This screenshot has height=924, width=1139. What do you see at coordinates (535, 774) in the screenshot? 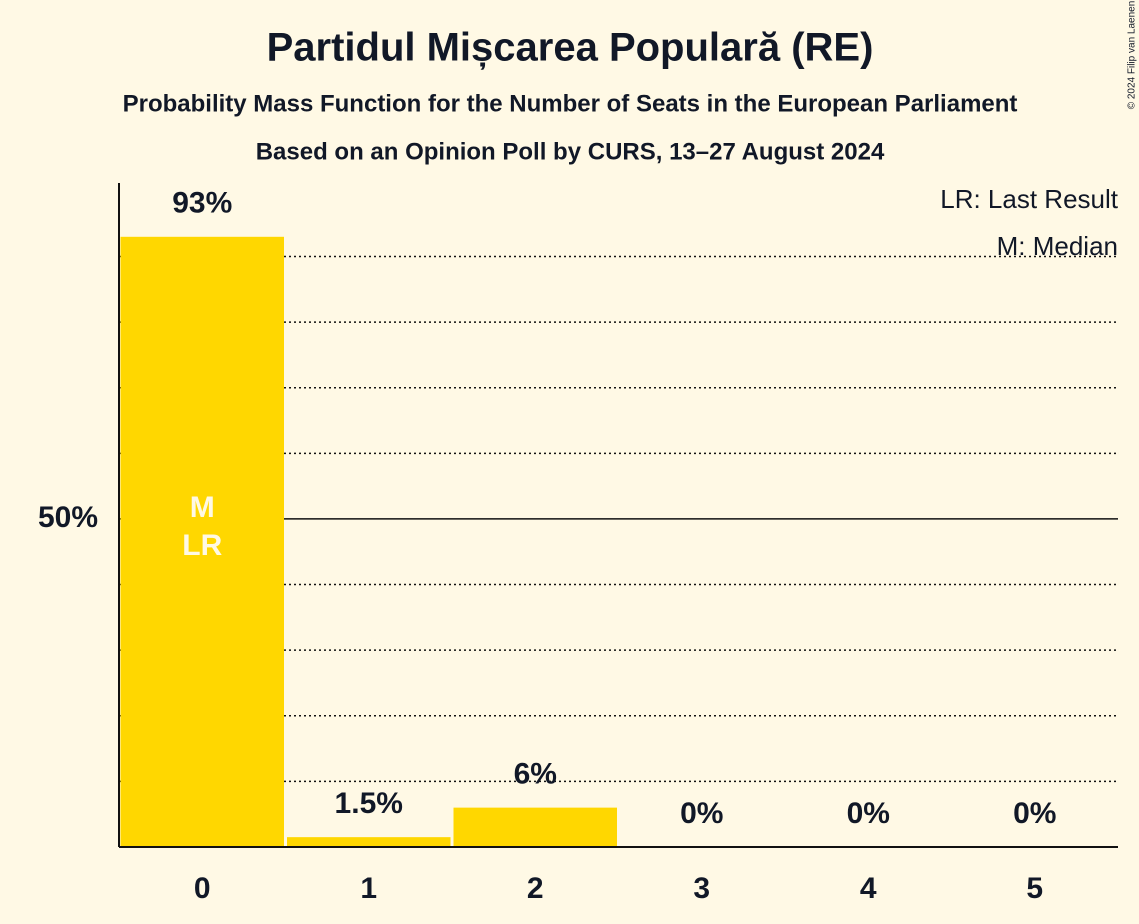
I see `data-label: 6%` at bounding box center [535, 774].